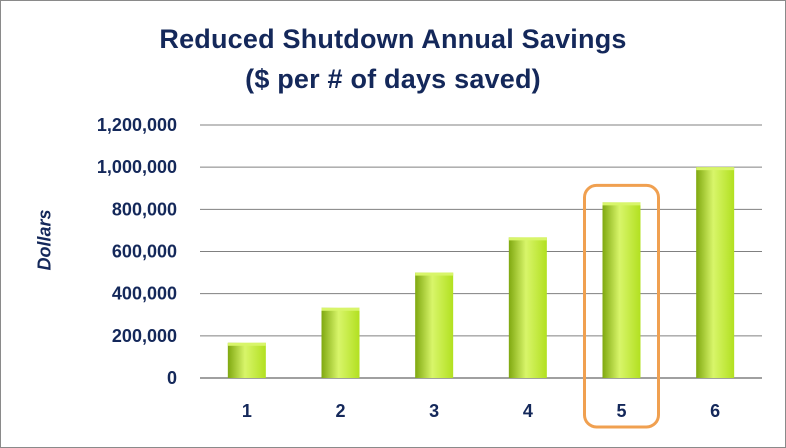 This screenshot has width=786, height=448. I want to click on x-tick-label: 2, so click(340, 411).